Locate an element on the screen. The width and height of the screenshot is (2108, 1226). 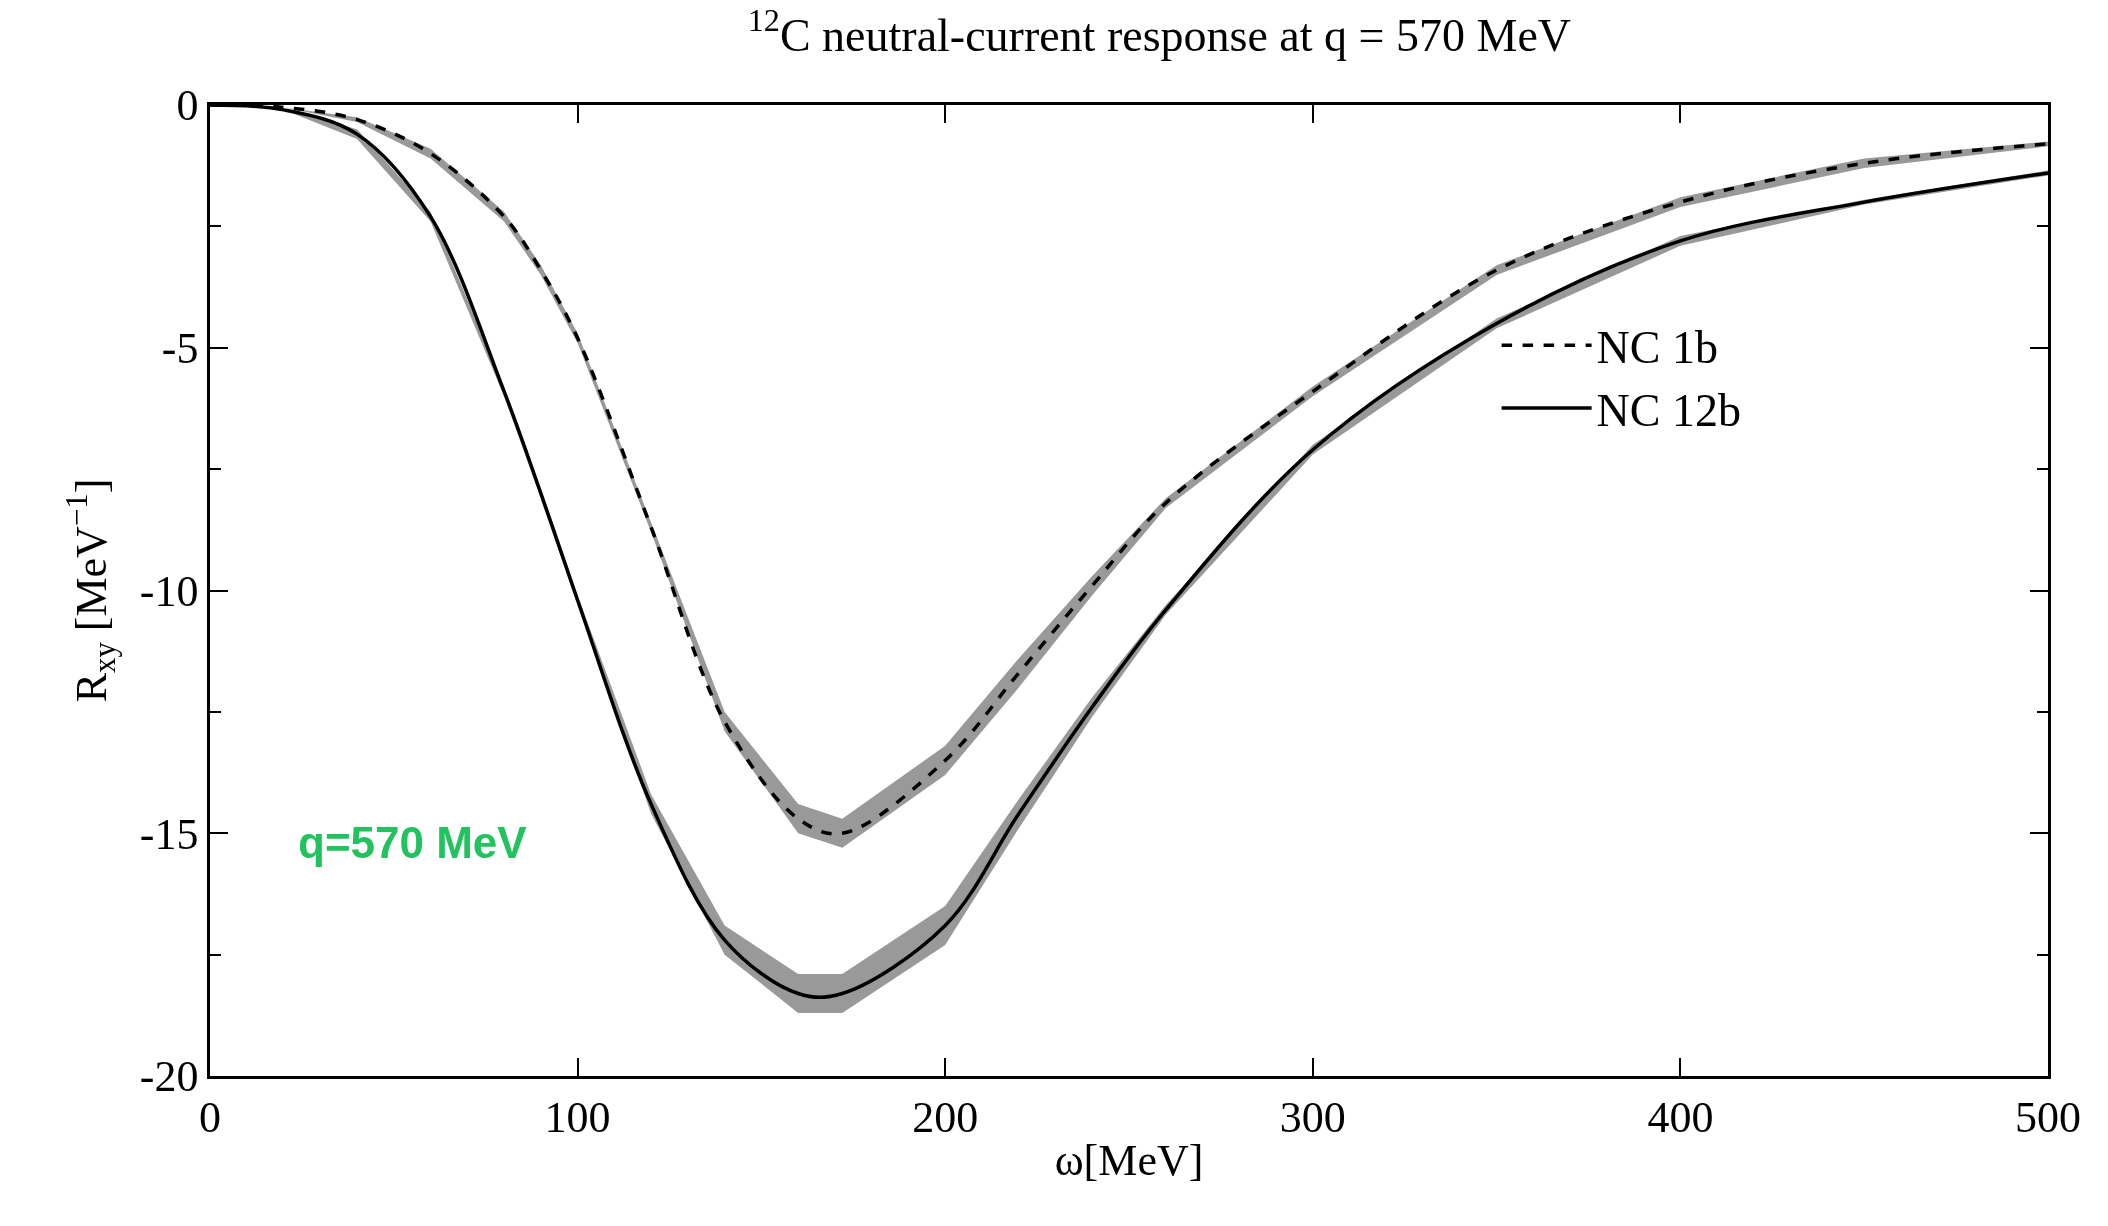
legend-label: NC 1b is located at coordinates (1657, 348).